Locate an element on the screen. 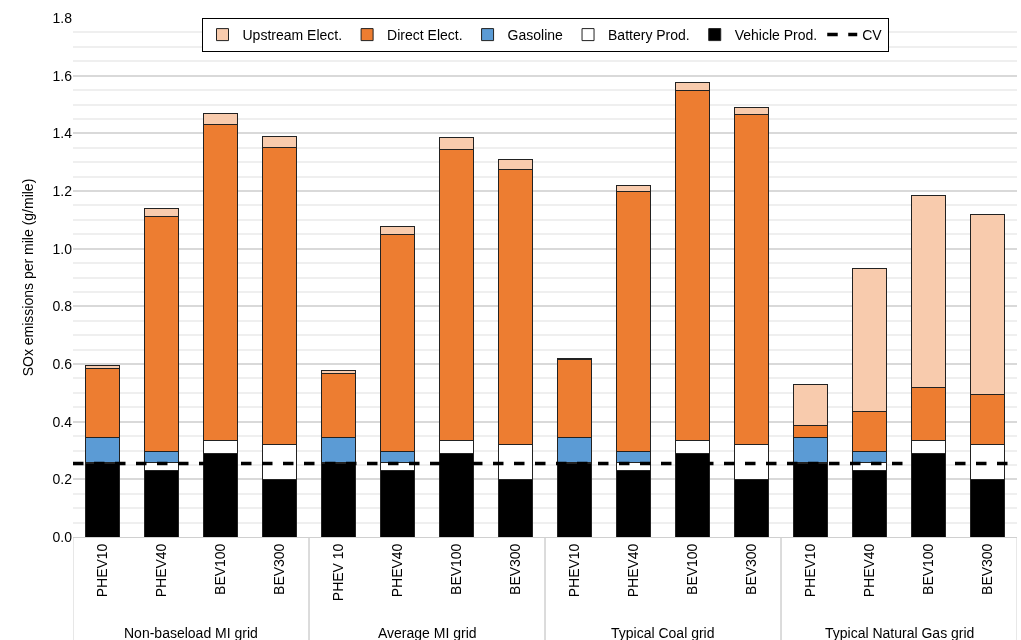 This screenshot has width=1021, height=640. legend-label: Direct Elect. is located at coordinates (425, 35).